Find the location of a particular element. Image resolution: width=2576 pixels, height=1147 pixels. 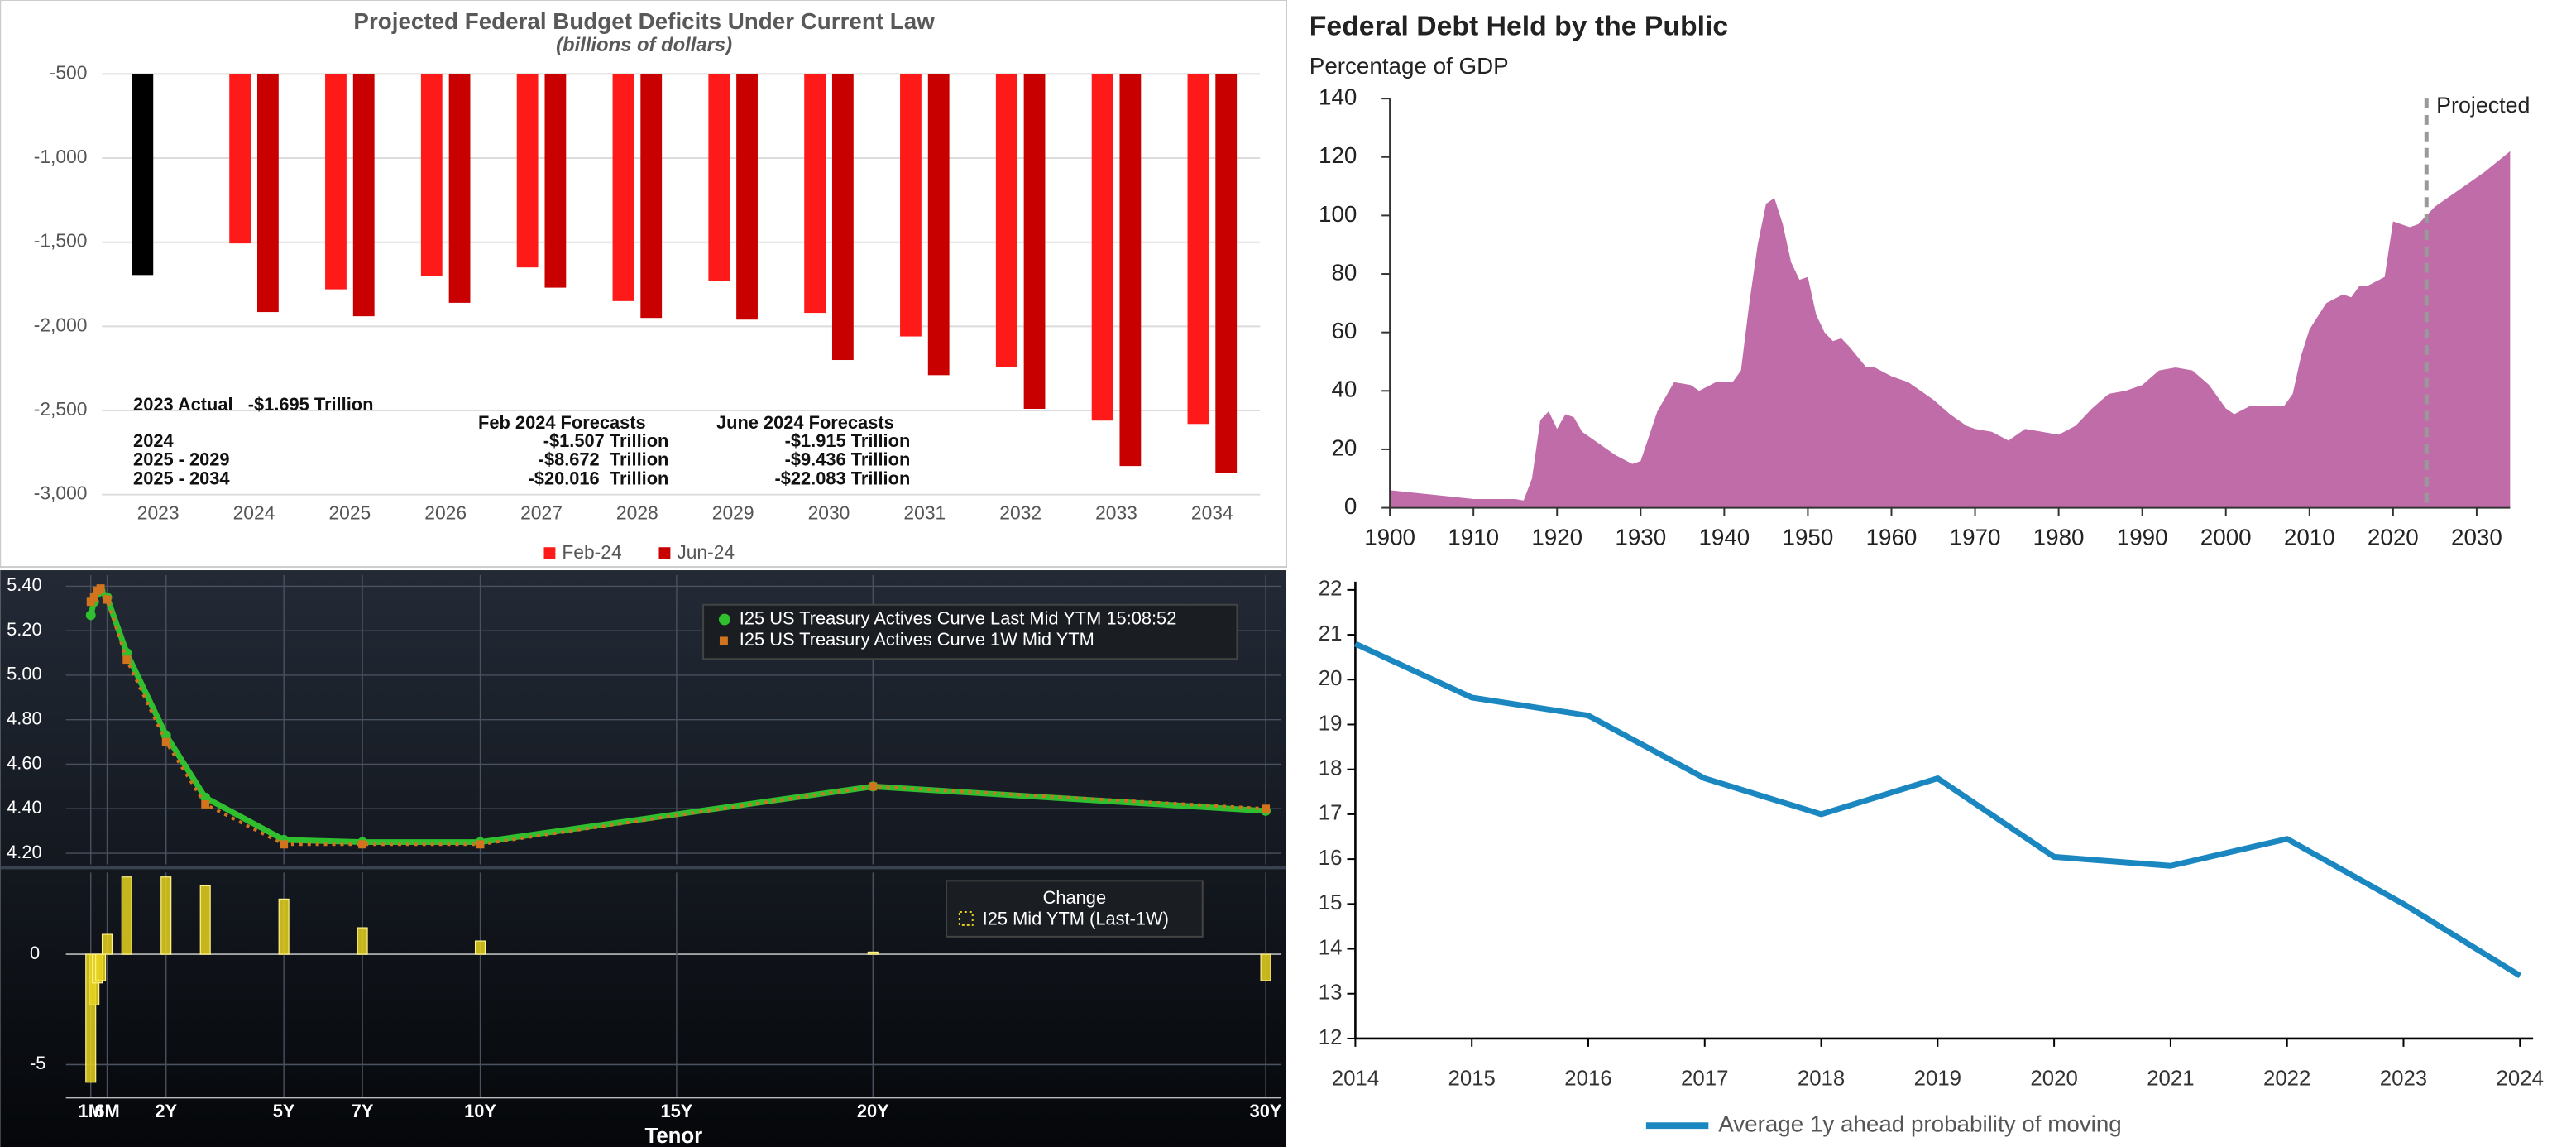

annotation: 2025 - 2034 is located at coordinates (182, 479).